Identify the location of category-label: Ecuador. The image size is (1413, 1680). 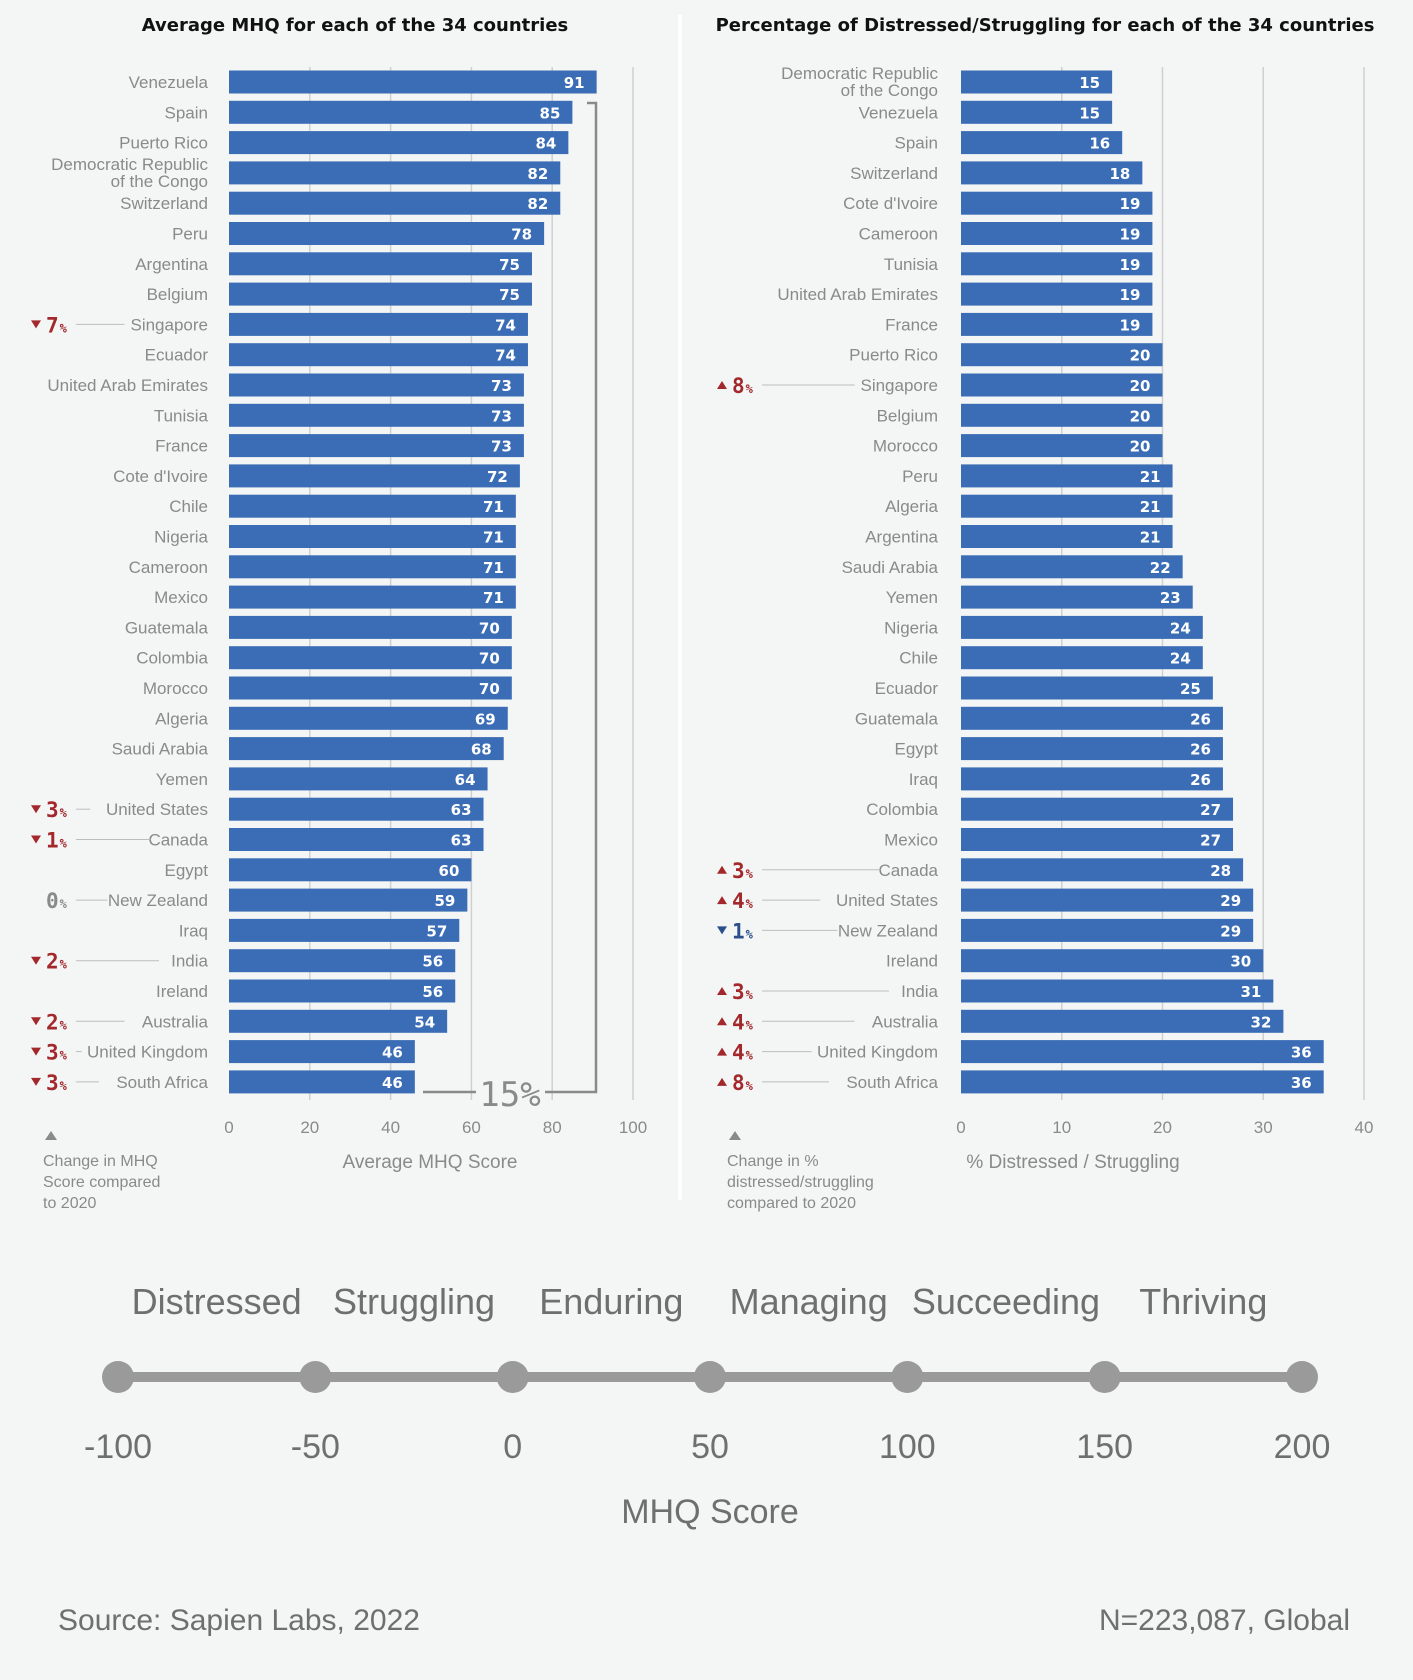
(907, 688).